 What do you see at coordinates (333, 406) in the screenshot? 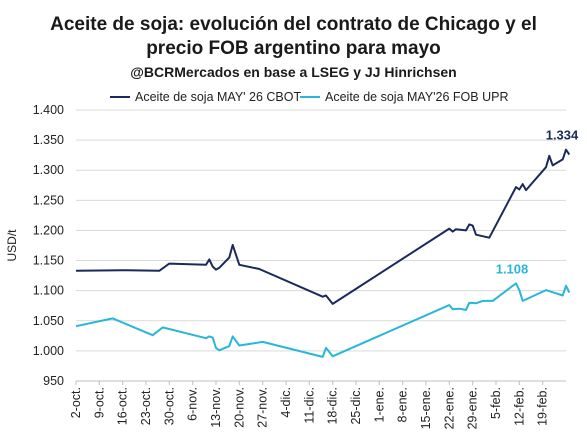
I see `x-tick-label: 18-dic.` at bounding box center [333, 406].